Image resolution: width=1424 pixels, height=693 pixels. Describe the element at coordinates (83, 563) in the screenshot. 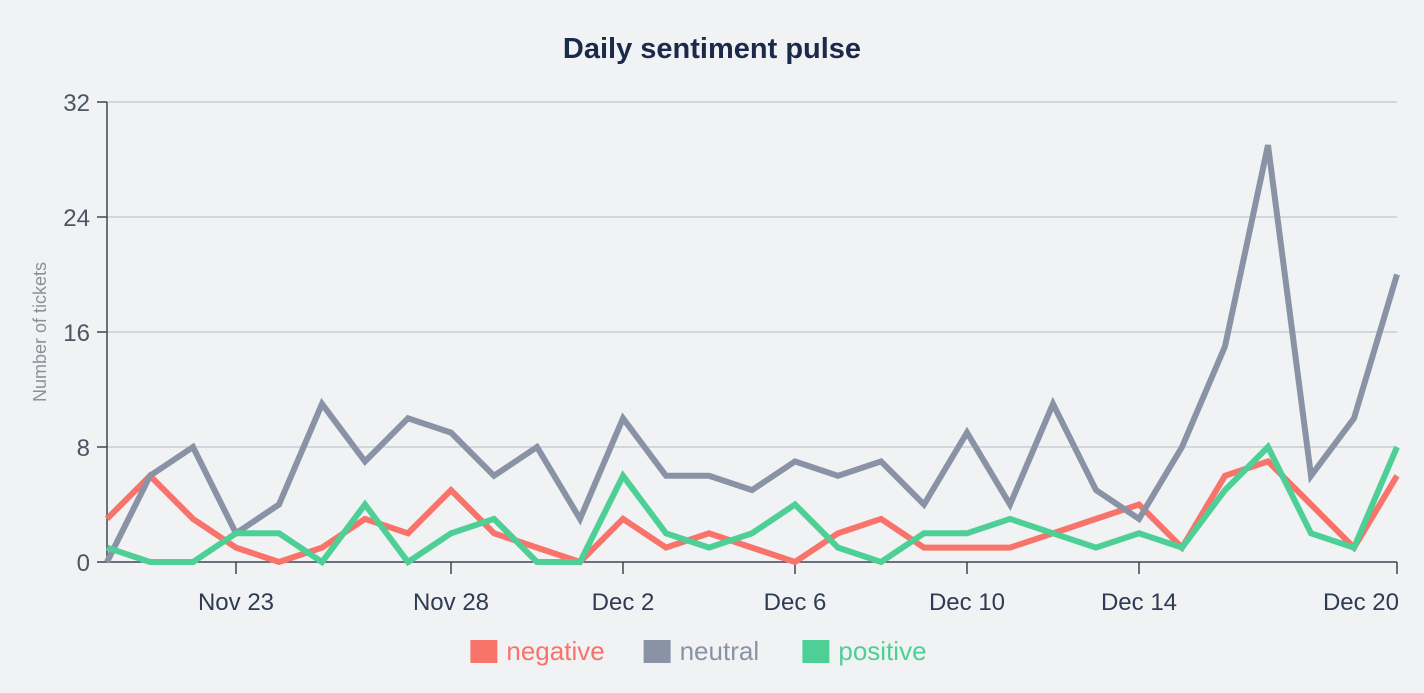

I see `y-tick-label: 0` at that location.